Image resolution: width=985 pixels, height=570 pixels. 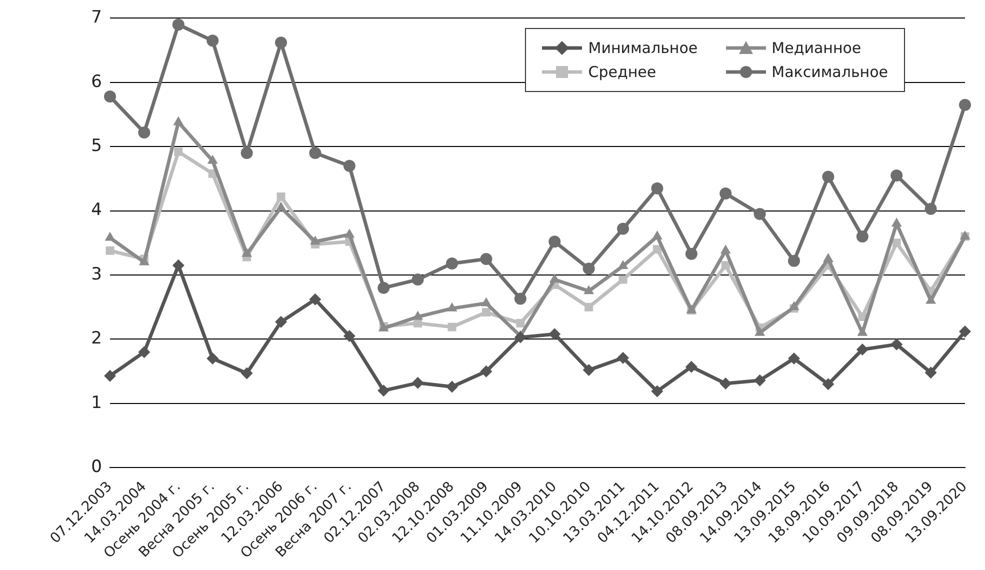 What do you see at coordinates (96, 18) in the screenshot?
I see `y-tick-label: 7` at bounding box center [96, 18].